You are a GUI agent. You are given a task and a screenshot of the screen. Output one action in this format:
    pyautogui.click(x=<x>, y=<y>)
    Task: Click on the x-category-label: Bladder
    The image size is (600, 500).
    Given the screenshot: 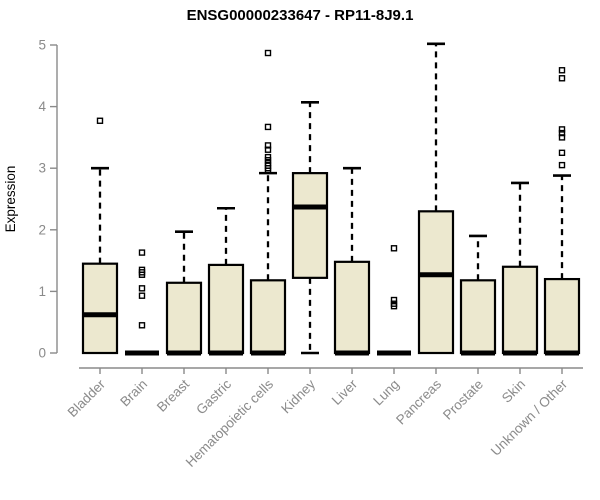 What is the action you would take?
    pyautogui.click(x=87, y=398)
    